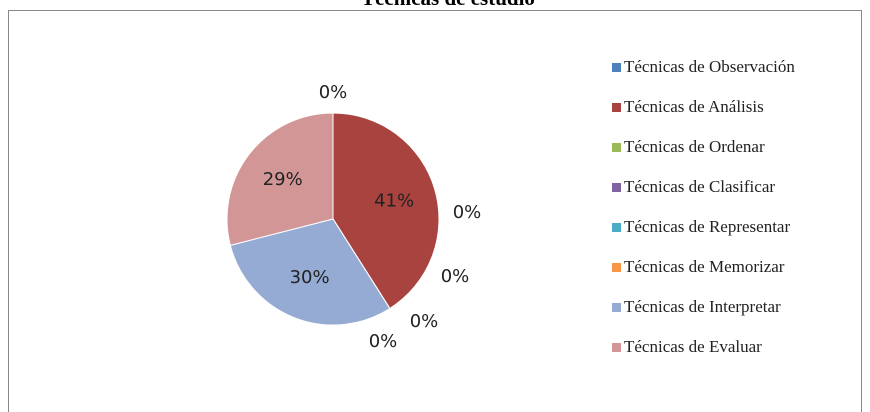  What do you see at coordinates (694, 106) in the screenshot?
I see `legend-label: Técnicas de Análisis` at bounding box center [694, 106].